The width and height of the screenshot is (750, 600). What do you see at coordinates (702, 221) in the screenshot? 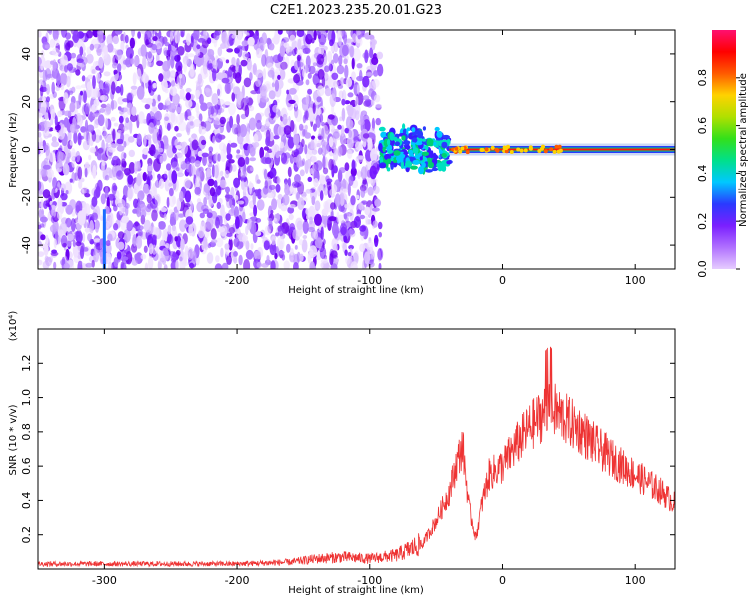
I see `colorbar-tick-label: 0.2` at bounding box center [702, 221].